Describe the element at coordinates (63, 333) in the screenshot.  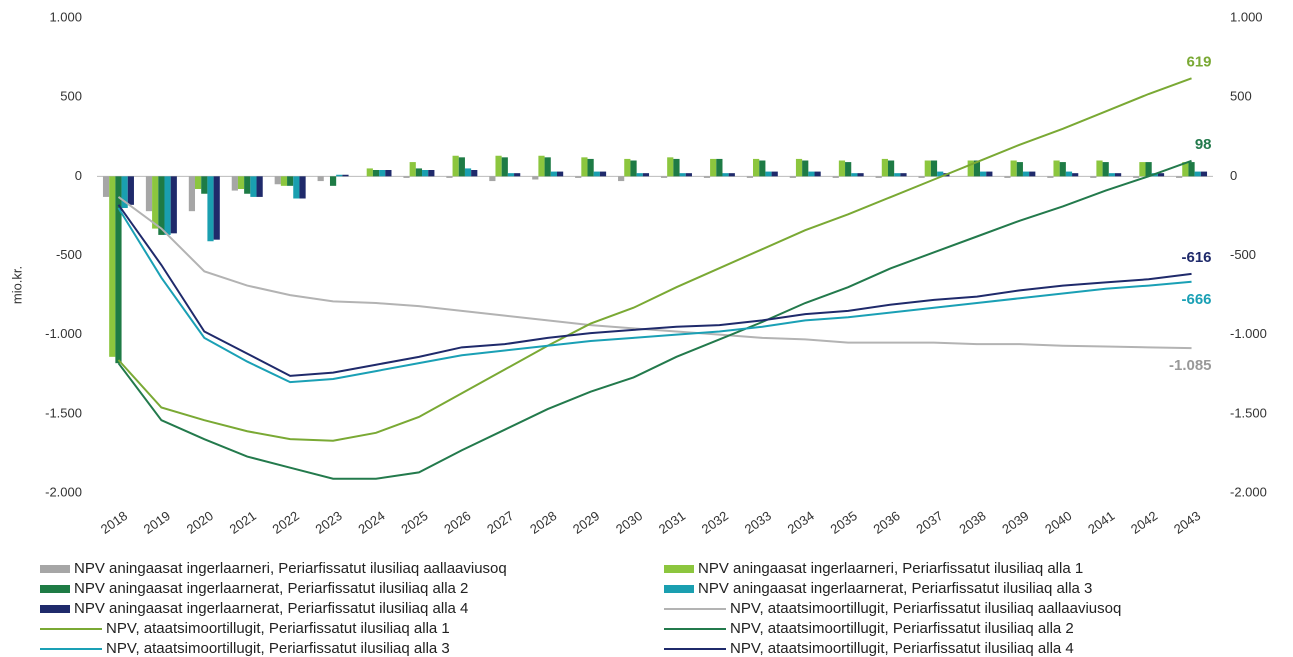
I see `y-tick-label: -1.000` at that location.